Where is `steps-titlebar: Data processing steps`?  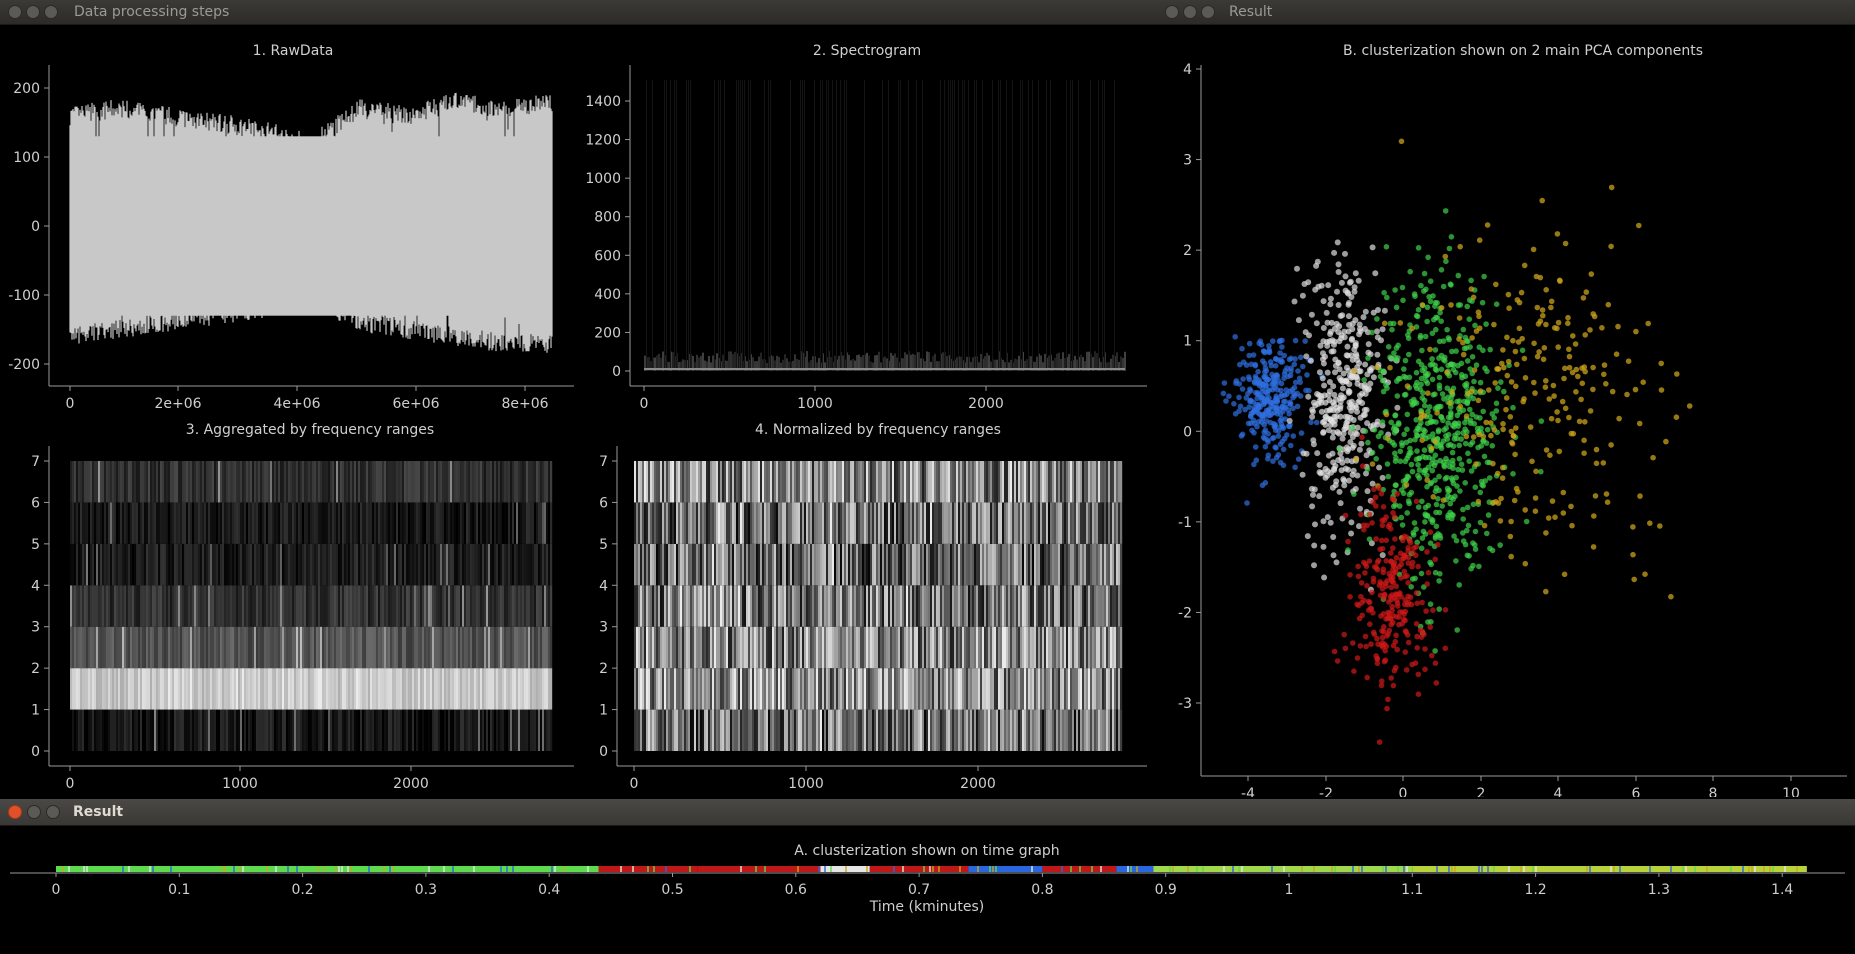
steps-titlebar: Data processing steps is located at coordinates (578, 12).